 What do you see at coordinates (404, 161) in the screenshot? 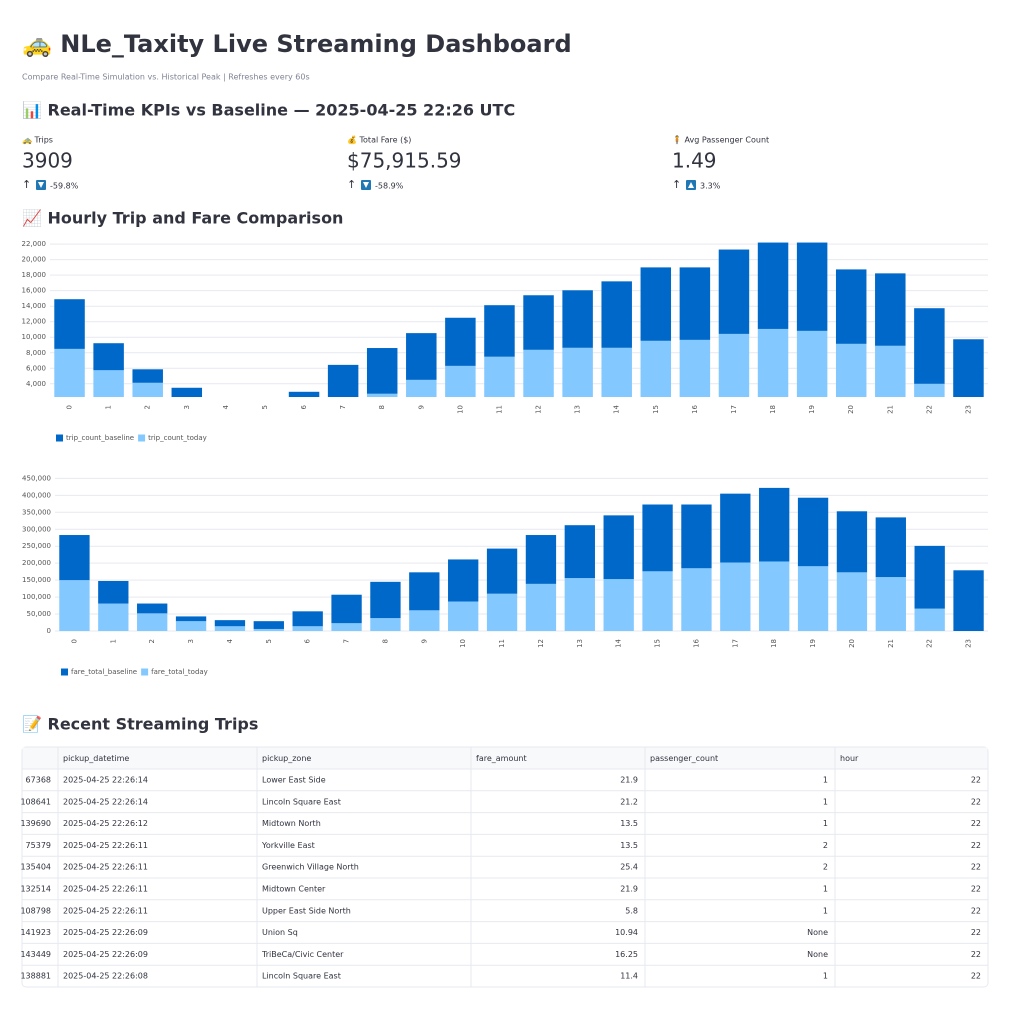
I see `kpi-value: $75,915.59` at bounding box center [404, 161].